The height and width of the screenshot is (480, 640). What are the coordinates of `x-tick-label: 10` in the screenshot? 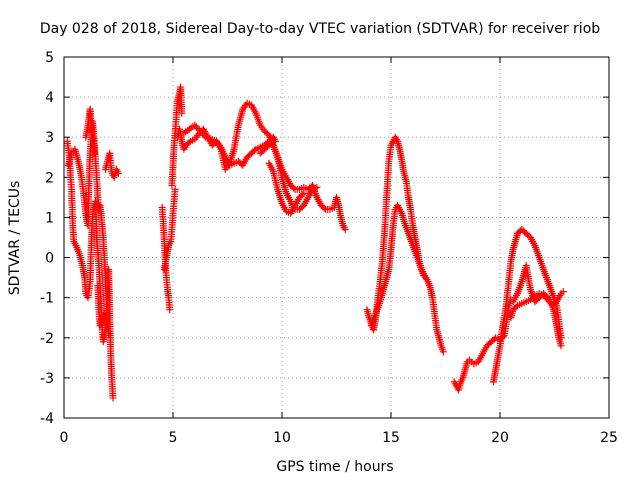 It's located at (282, 438).